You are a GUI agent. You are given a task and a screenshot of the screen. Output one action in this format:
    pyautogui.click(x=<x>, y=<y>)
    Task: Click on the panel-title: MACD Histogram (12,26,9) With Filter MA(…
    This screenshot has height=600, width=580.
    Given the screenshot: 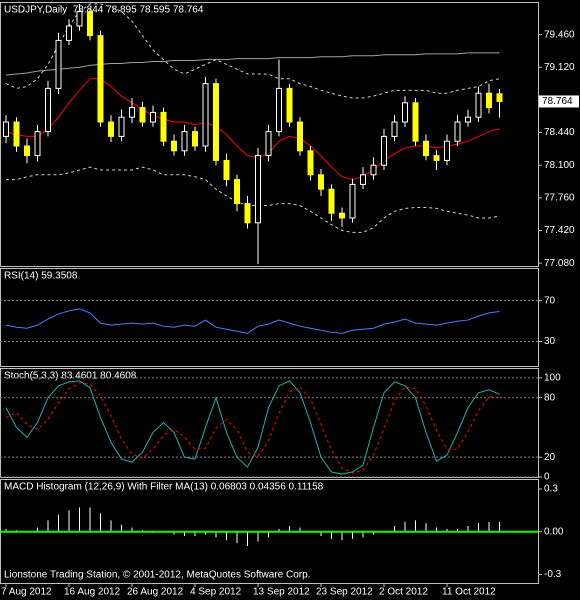 What is the action you would take?
    pyautogui.click(x=164, y=487)
    